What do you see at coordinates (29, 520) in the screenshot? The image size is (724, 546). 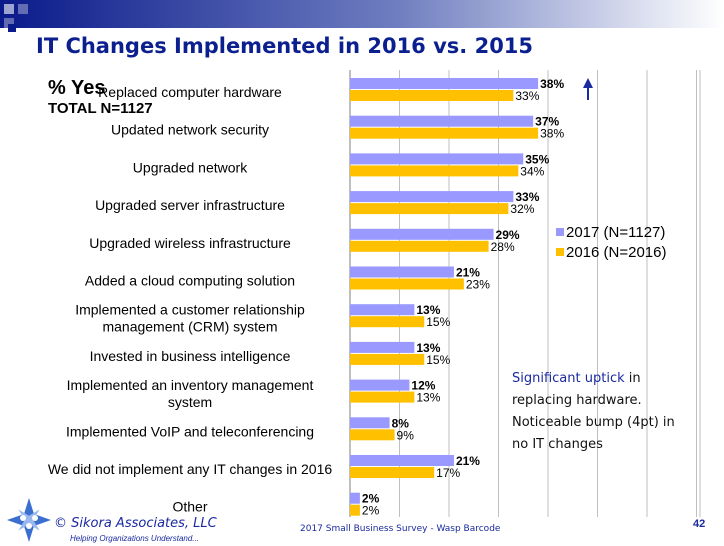 I see `sikora-logo` at bounding box center [29, 520].